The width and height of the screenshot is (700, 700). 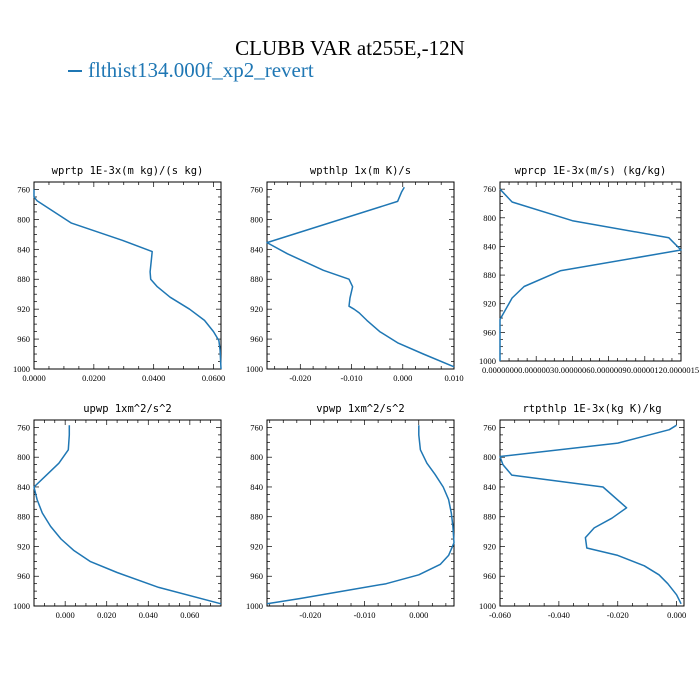 What do you see at coordinates (213, 378) in the screenshot?
I see `x-tick-label: 0.0600` at bounding box center [213, 378].